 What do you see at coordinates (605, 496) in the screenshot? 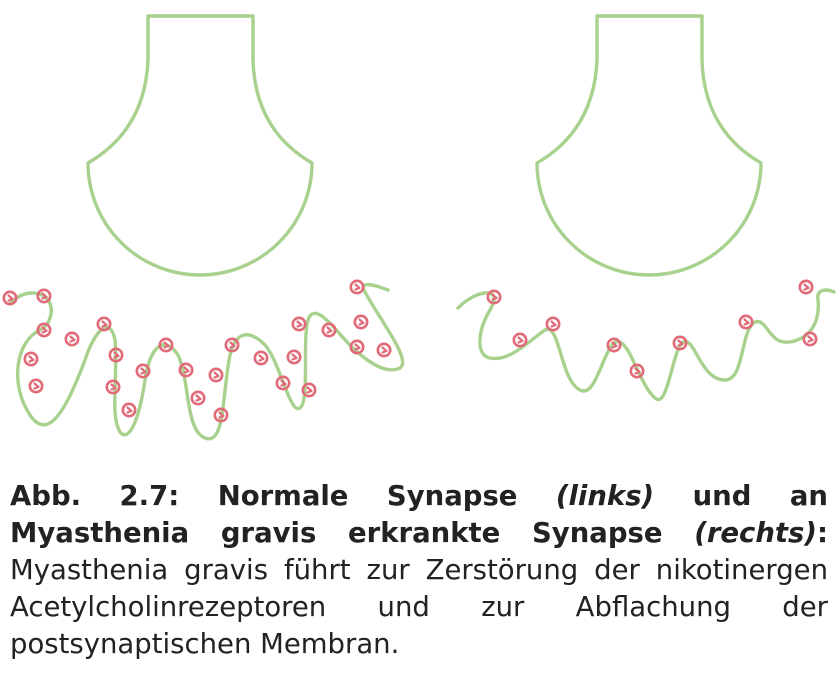
I see `caption-italic-left: (links)` at bounding box center [605, 496].